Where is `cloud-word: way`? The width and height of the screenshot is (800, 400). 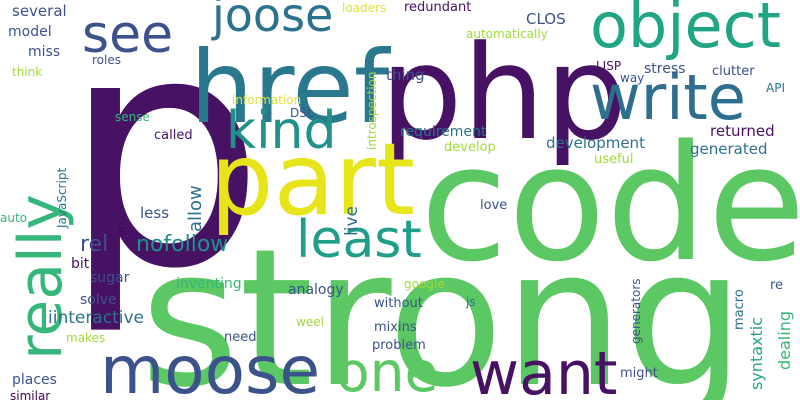 cloud-word: way is located at coordinates (632, 78).